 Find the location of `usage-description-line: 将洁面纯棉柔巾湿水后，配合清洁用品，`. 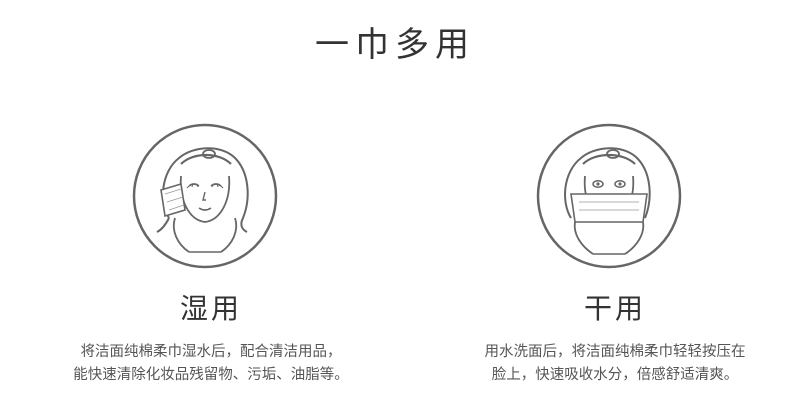

usage-description-line: 将洁面纯棉柔巾湿水后，配合清洁用品， is located at coordinates (211, 352).